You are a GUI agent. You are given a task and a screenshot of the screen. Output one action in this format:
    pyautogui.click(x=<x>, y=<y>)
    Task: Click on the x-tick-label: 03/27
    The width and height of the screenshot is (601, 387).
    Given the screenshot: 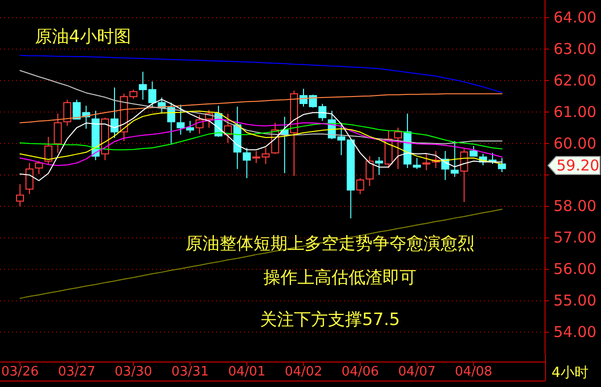 What is the action you would take?
    pyautogui.click(x=77, y=372)
    